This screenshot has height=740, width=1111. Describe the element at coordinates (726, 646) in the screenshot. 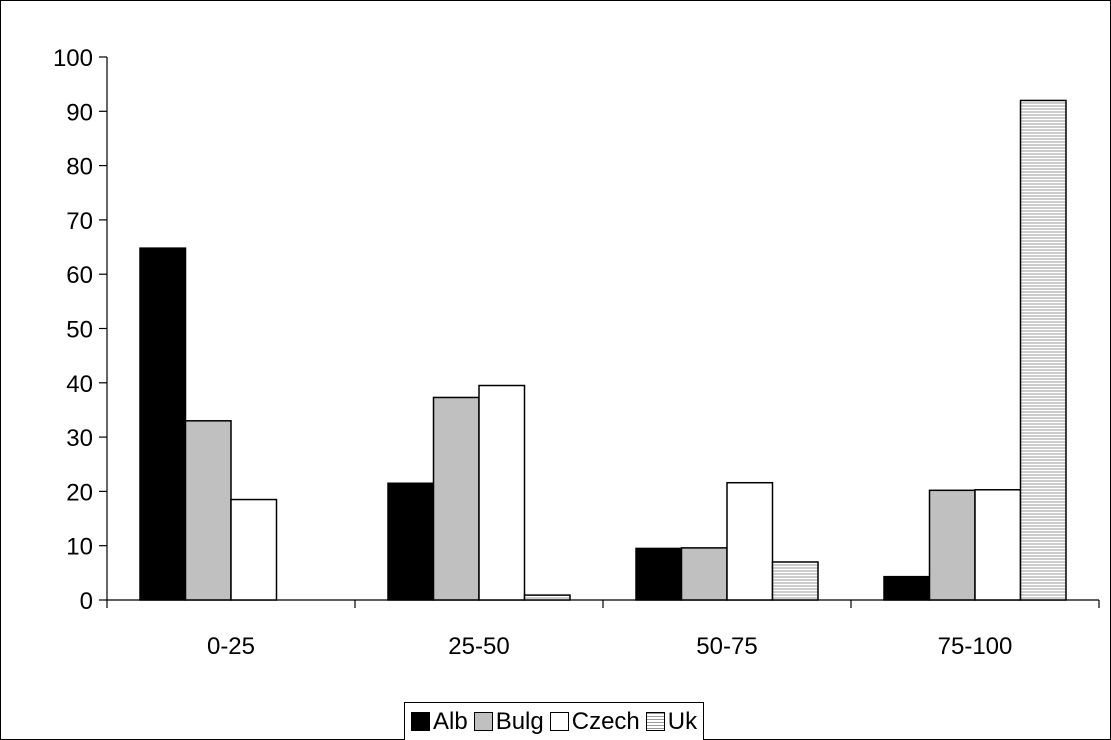

I see `x-tick-label: 50-75` at that location.